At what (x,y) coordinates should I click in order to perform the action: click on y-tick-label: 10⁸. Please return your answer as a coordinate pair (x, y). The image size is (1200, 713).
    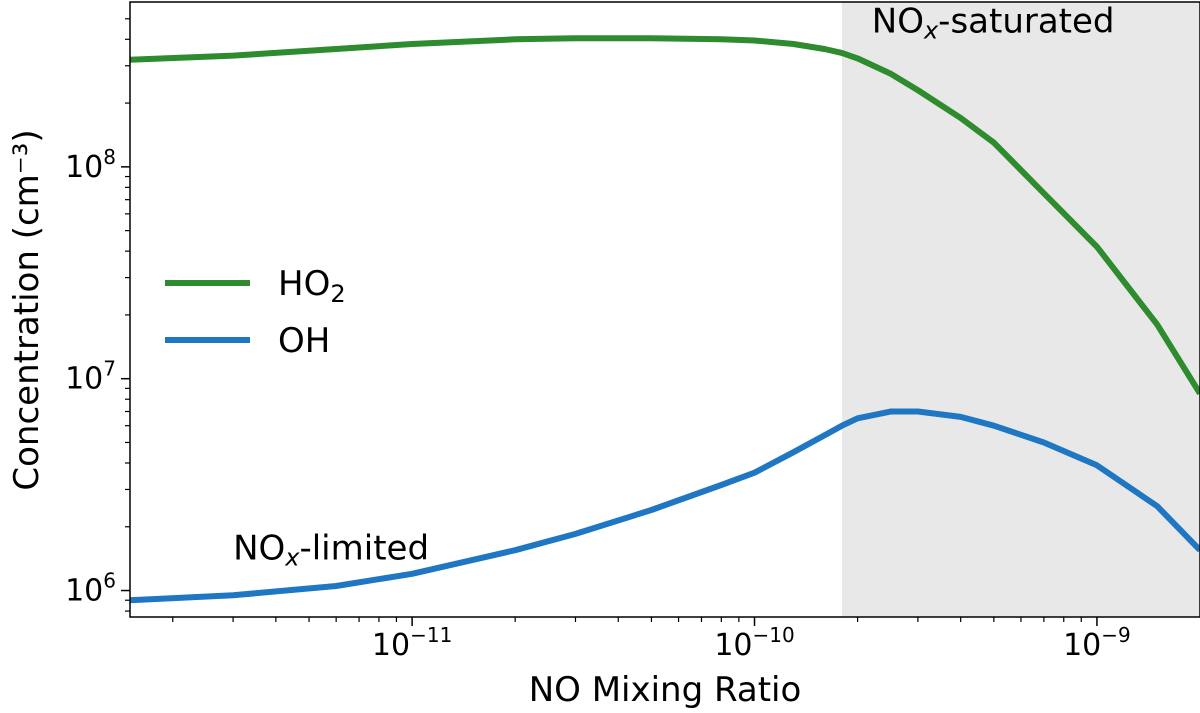
    Looking at the image, I should click on (90, 165).